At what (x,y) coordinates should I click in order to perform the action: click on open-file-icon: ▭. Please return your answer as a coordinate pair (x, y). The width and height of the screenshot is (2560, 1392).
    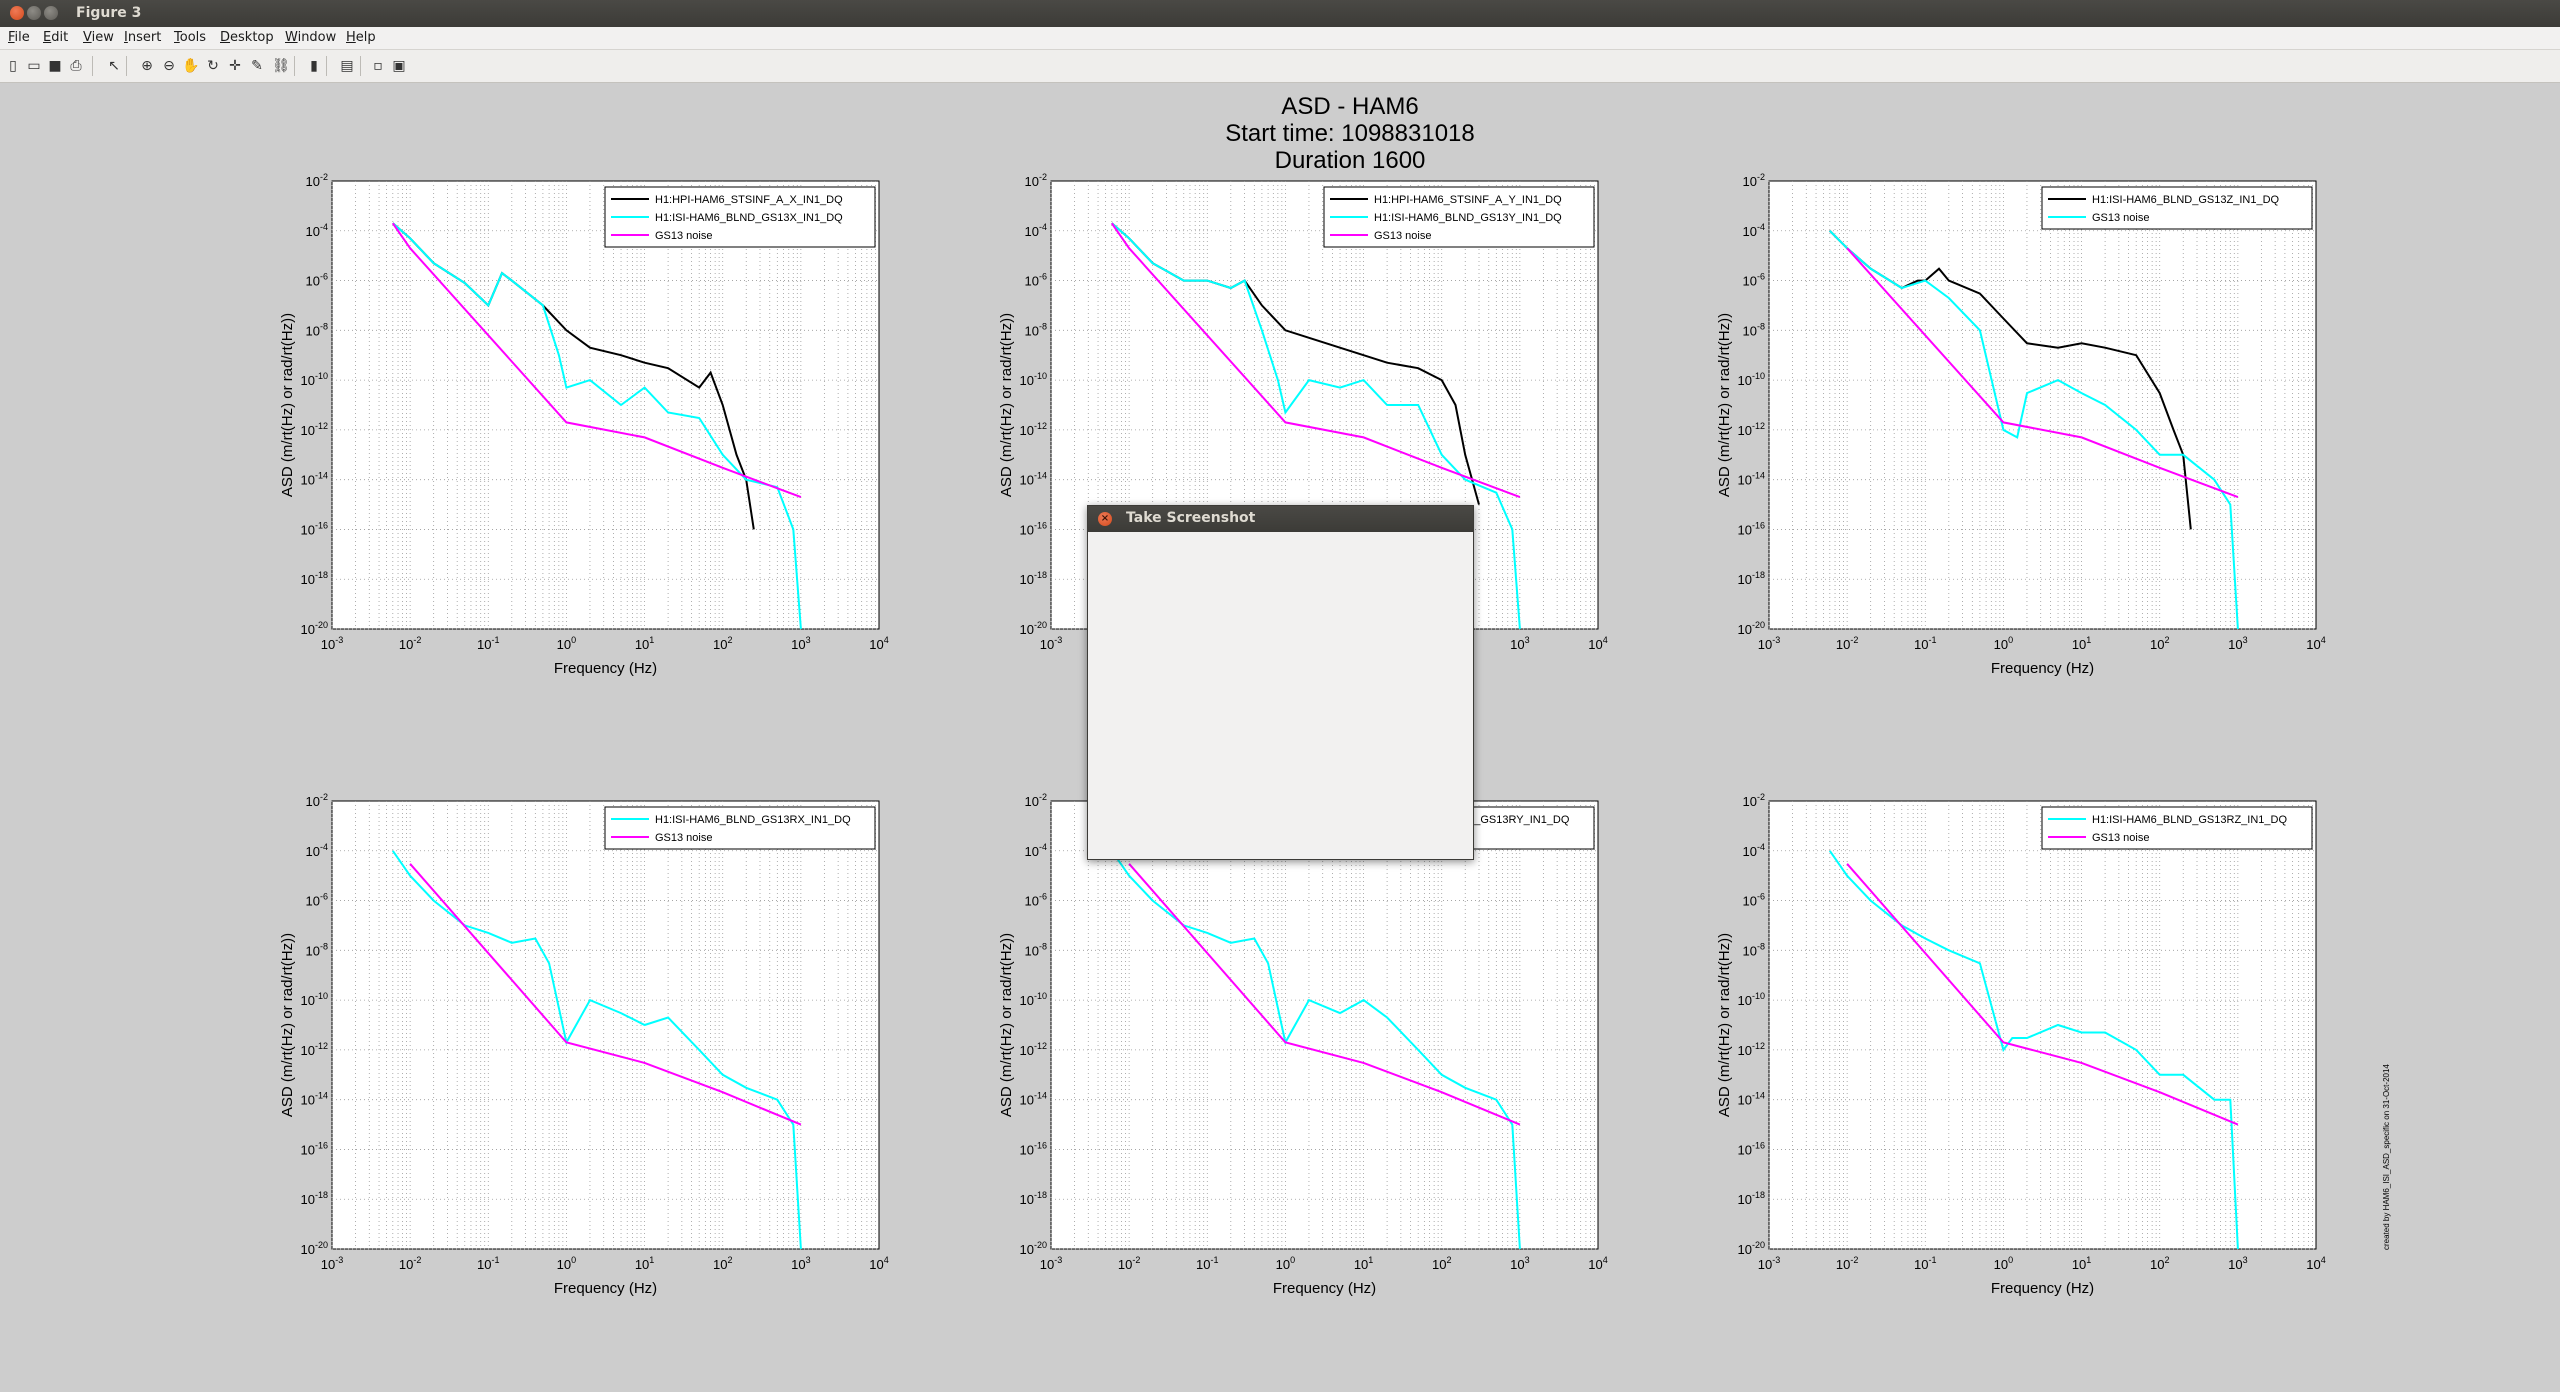
    Looking at the image, I should click on (34, 66).